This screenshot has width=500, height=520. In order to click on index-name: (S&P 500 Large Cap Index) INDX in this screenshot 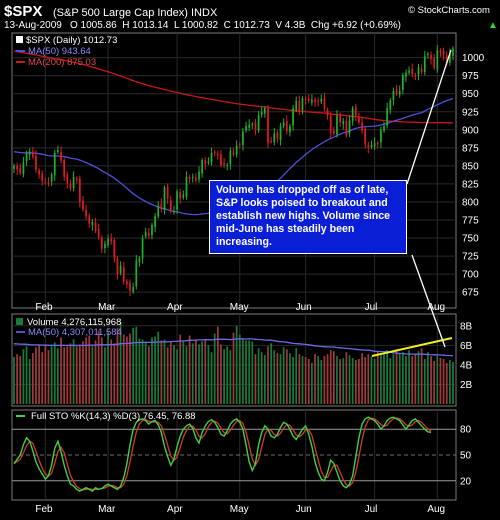, I will do `click(135, 13)`.